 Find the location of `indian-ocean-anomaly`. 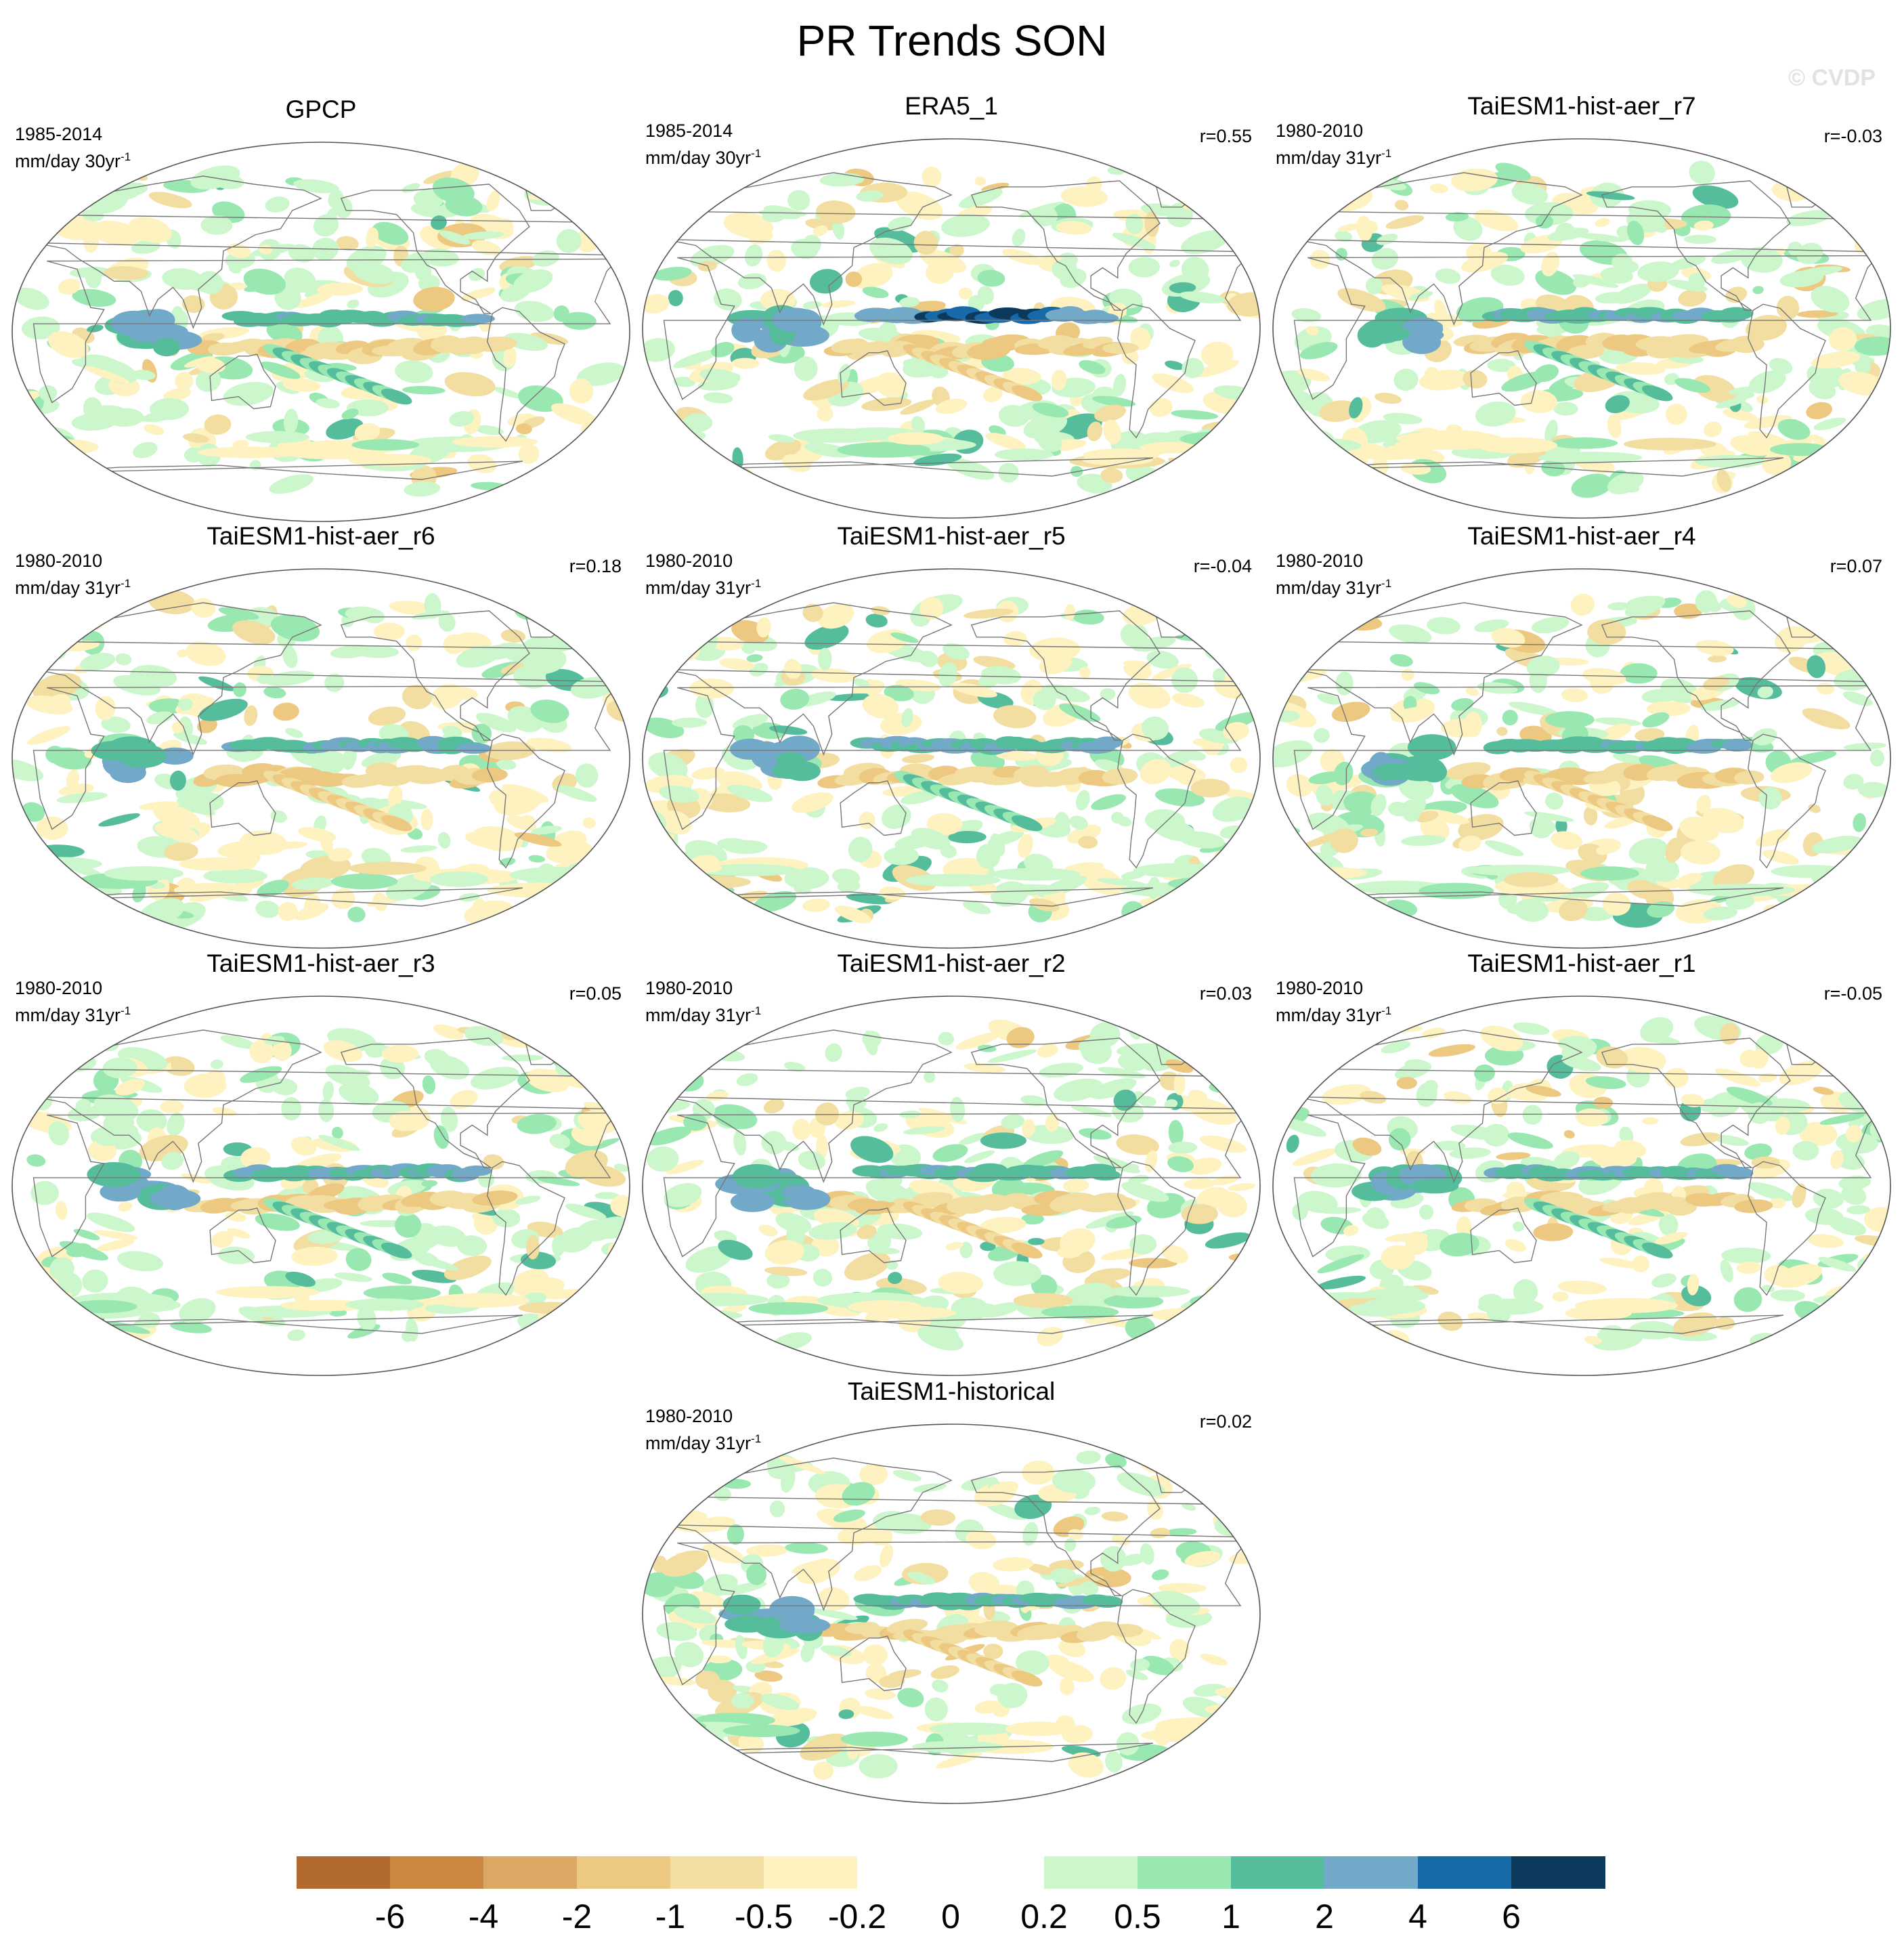

indian-ocean-anomaly is located at coordinates (1372, 335).